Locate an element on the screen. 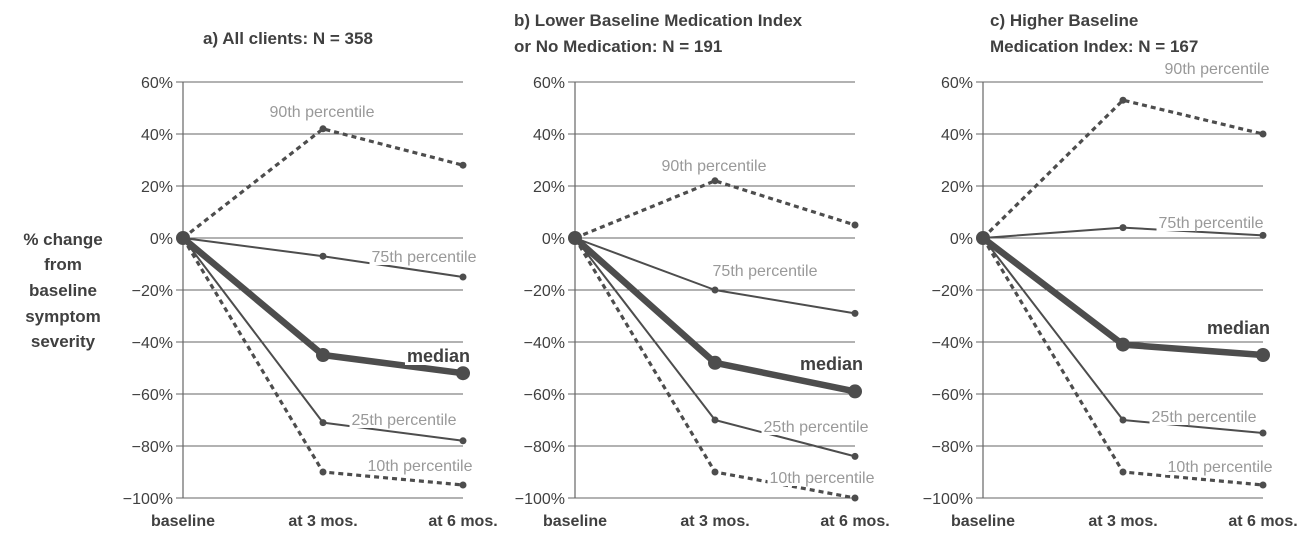  panel-title: or No Medication: N = 191 is located at coordinates (618, 46).